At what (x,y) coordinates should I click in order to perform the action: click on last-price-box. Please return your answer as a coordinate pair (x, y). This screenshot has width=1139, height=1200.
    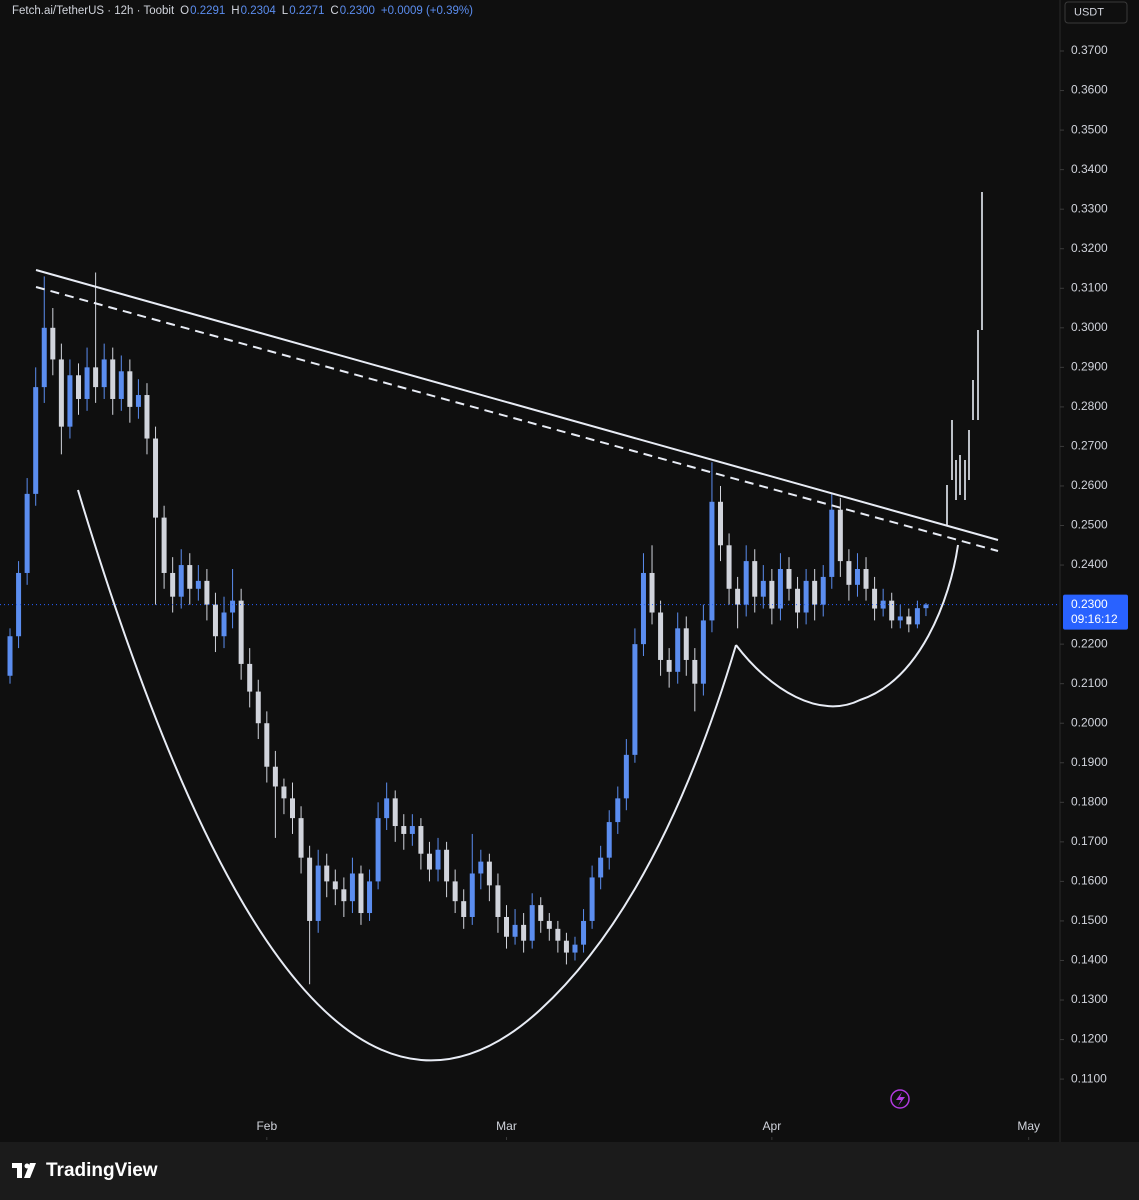
    Looking at the image, I should click on (1095, 612).